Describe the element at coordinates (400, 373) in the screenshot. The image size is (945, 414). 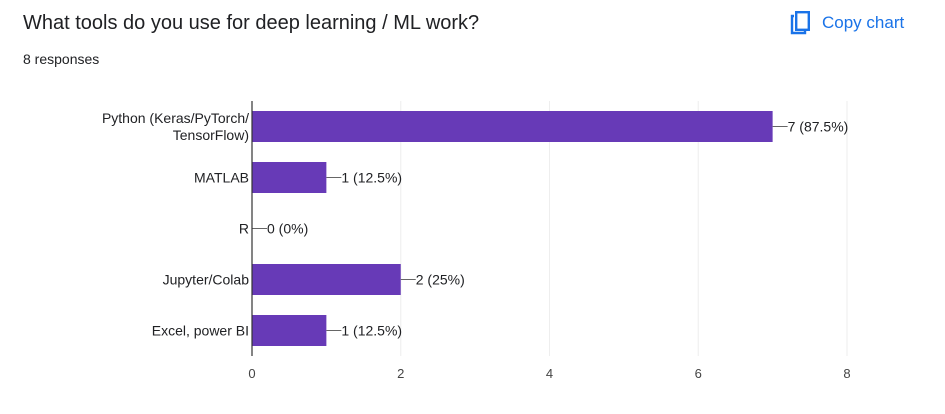
I see `x-tick-label: 2` at that location.